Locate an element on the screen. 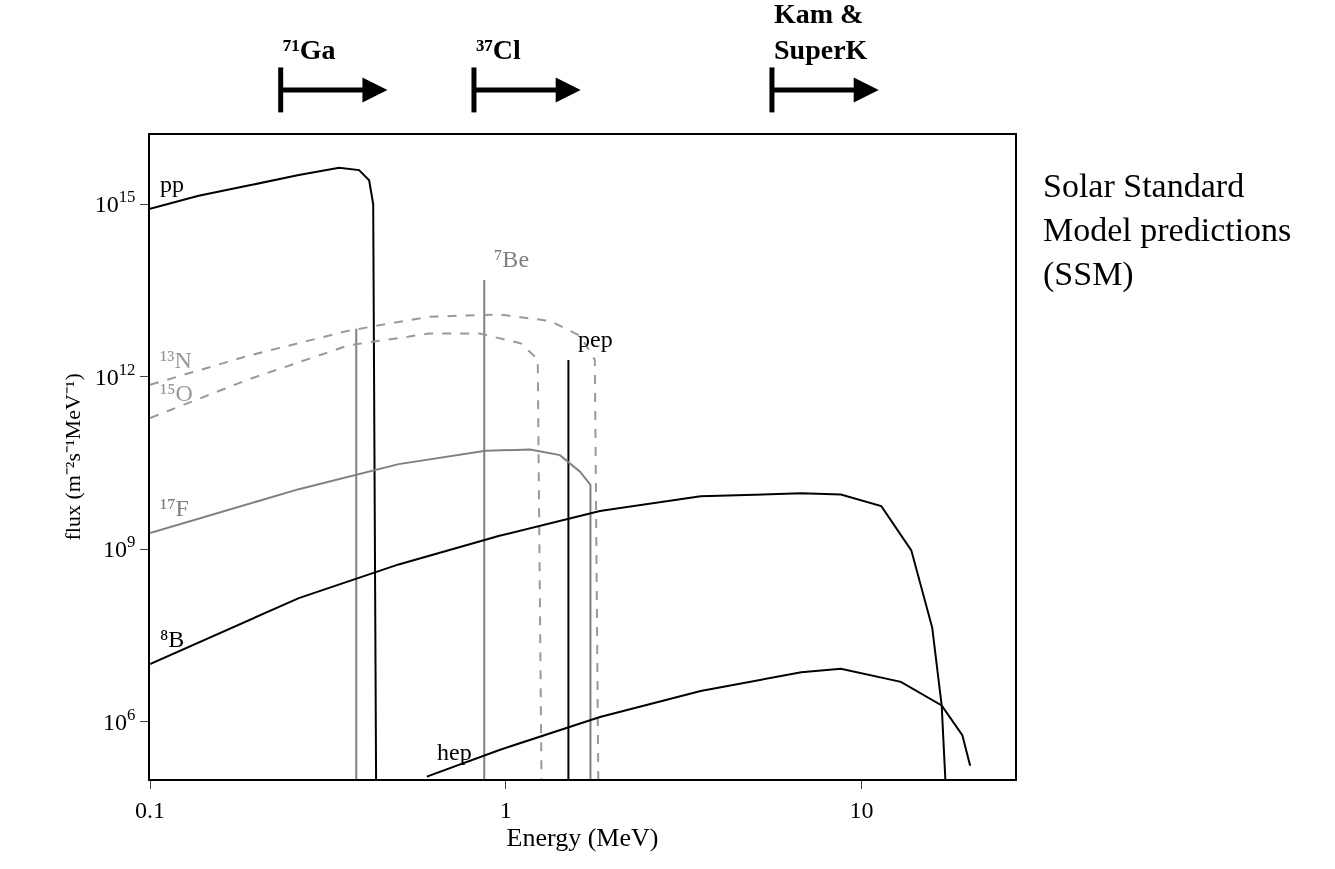 This screenshot has height=869, width=1335. y-tick-label: 10$^{12}$ is located at coordinates (115, 374).